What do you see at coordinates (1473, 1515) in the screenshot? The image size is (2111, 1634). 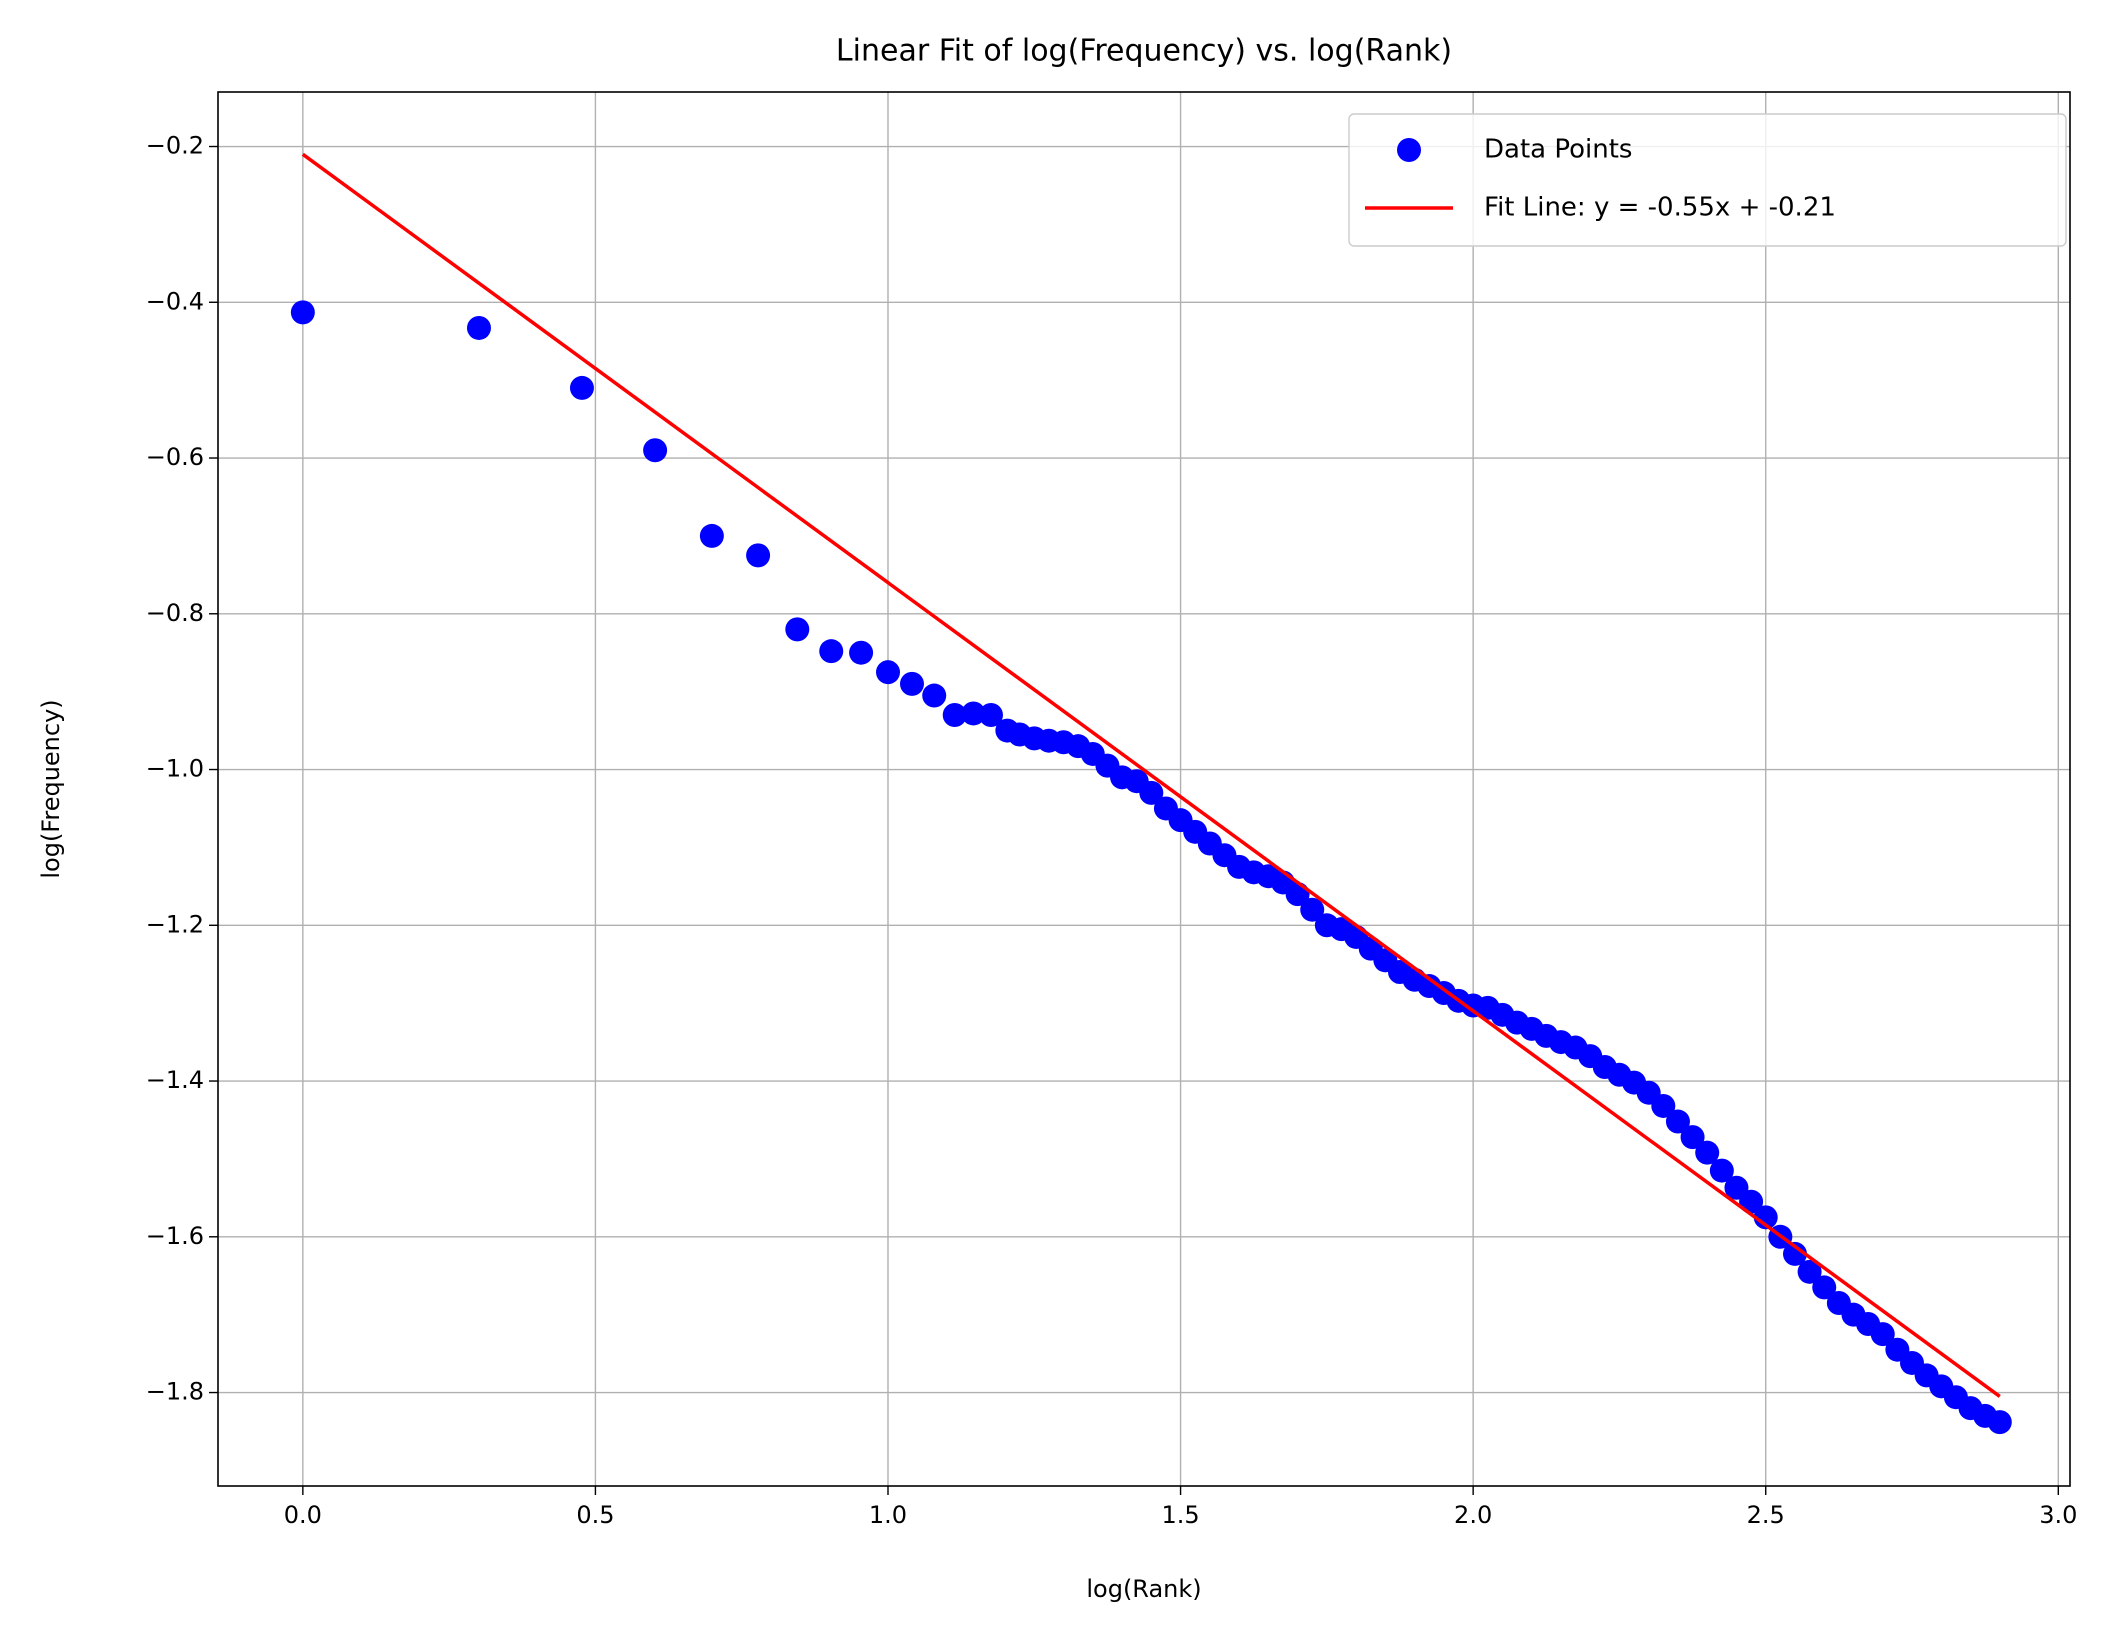 I see `x-tick-label: 2.0` at bounding box center [1473, 1515].